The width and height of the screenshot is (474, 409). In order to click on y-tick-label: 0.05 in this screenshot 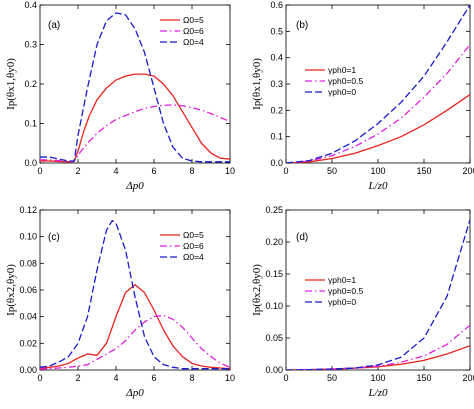, I will do `click(274, 338)`.